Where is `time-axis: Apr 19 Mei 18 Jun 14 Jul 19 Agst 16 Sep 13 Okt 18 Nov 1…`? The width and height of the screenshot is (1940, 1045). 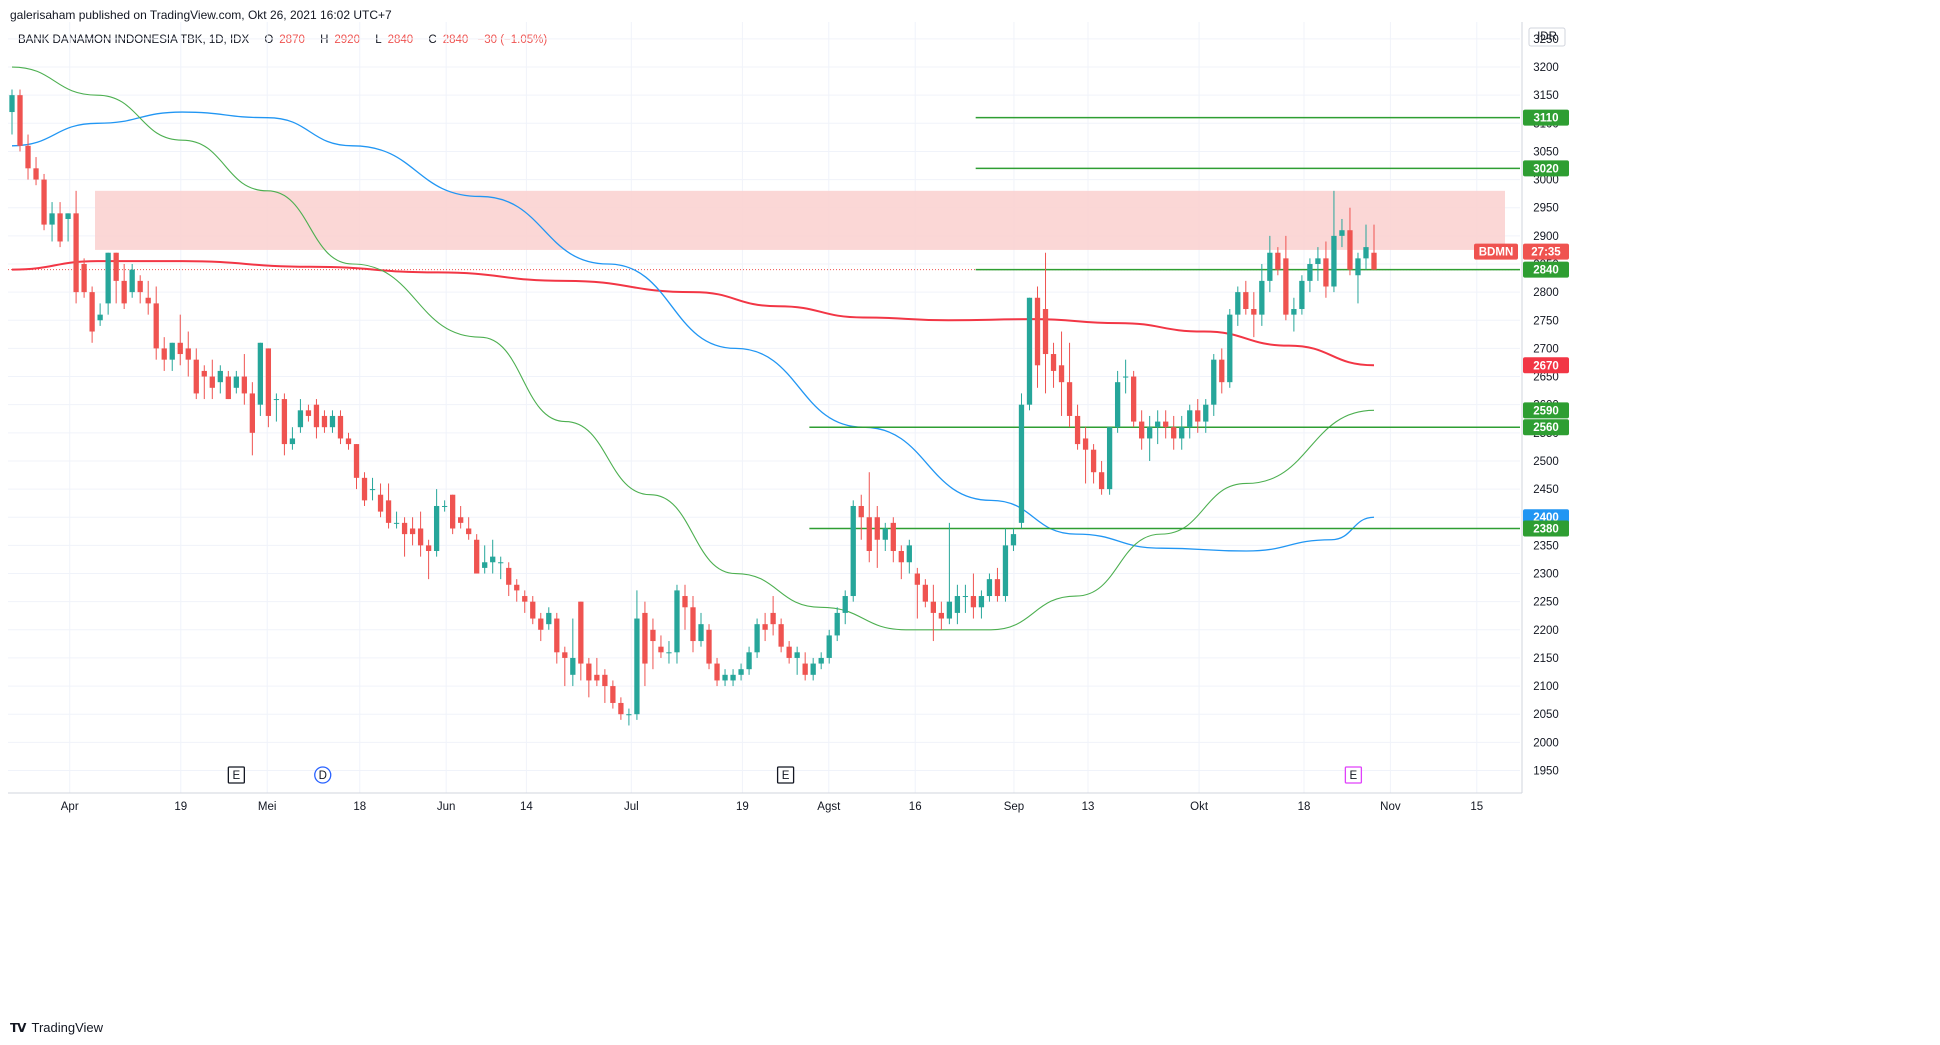 time-axis: Apr 19 Mei 18 Jun 14 Jul 19 Agst 16 Sep 13 Okt 18 Nov 1… is located at coordinates (772, 807).